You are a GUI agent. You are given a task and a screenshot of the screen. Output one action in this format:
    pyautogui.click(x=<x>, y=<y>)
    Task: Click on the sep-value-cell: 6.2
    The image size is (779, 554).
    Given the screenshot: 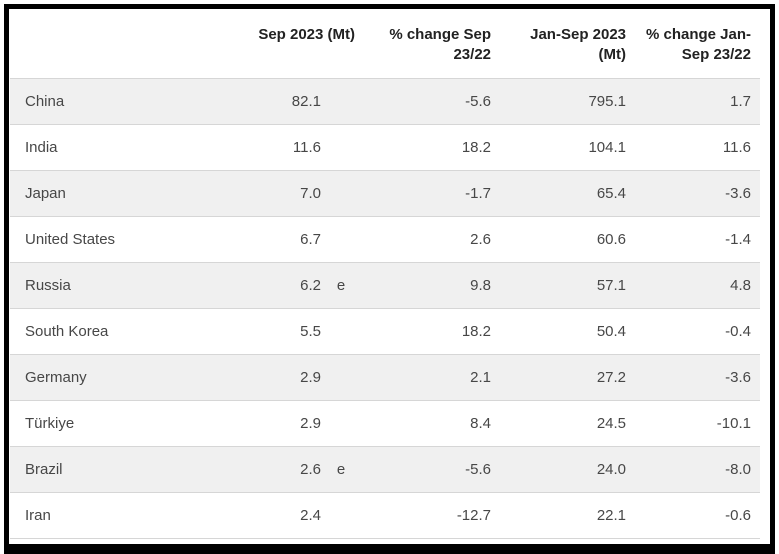 What is the action you would take?
    pyautogui.click(x=273, y=285)
    